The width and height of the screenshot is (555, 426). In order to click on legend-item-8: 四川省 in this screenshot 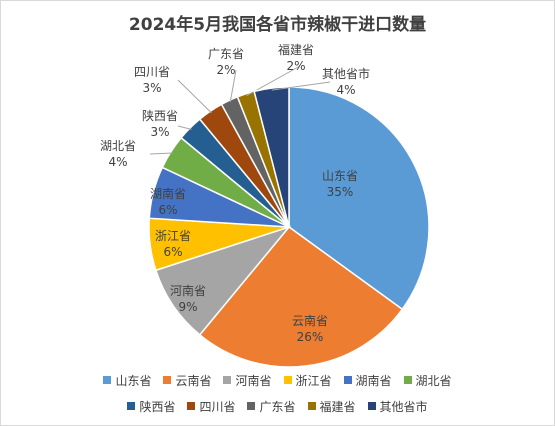, I will do `click(211, 406)`.